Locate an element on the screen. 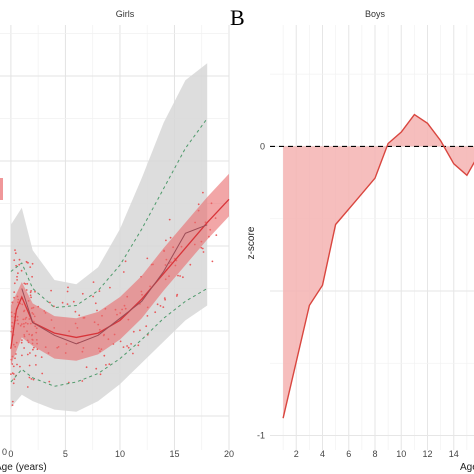 The image size is (474, 474). panel-b-x-tick-label: 14 is located at coordinates (454, 454).